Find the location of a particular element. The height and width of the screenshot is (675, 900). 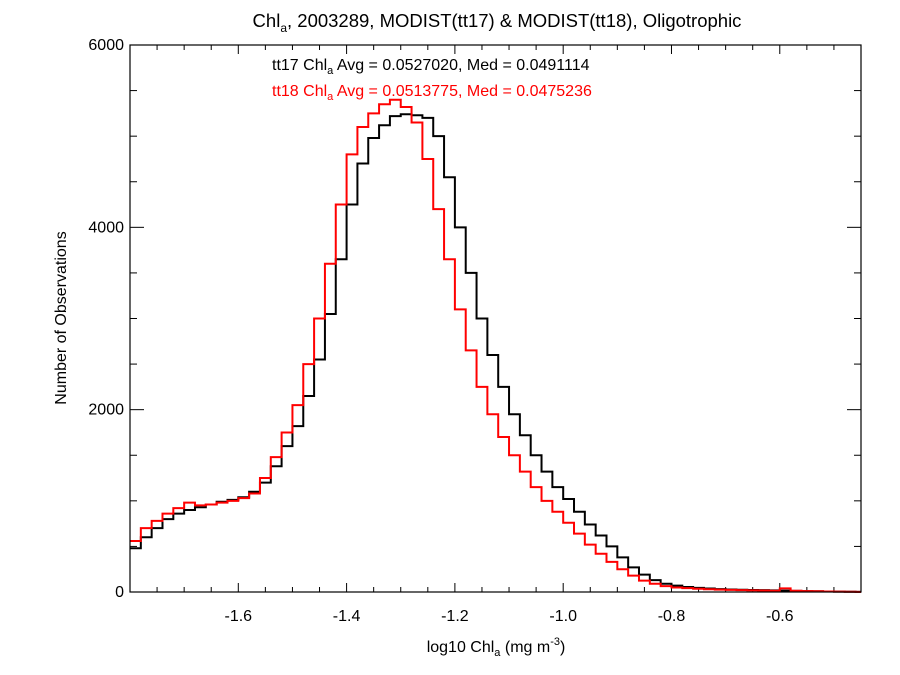

y-tick-label: 4000 is located at coordinates (106, 227).